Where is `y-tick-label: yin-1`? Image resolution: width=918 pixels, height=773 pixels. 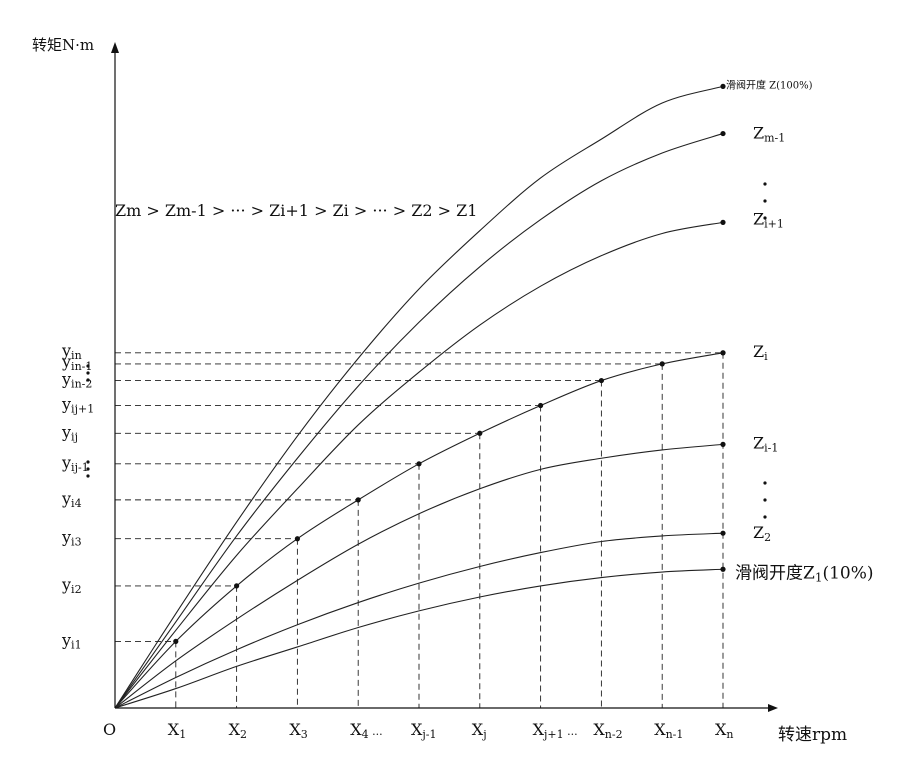 y-tick-label: yin-1 is located at coordinates (76, 362).